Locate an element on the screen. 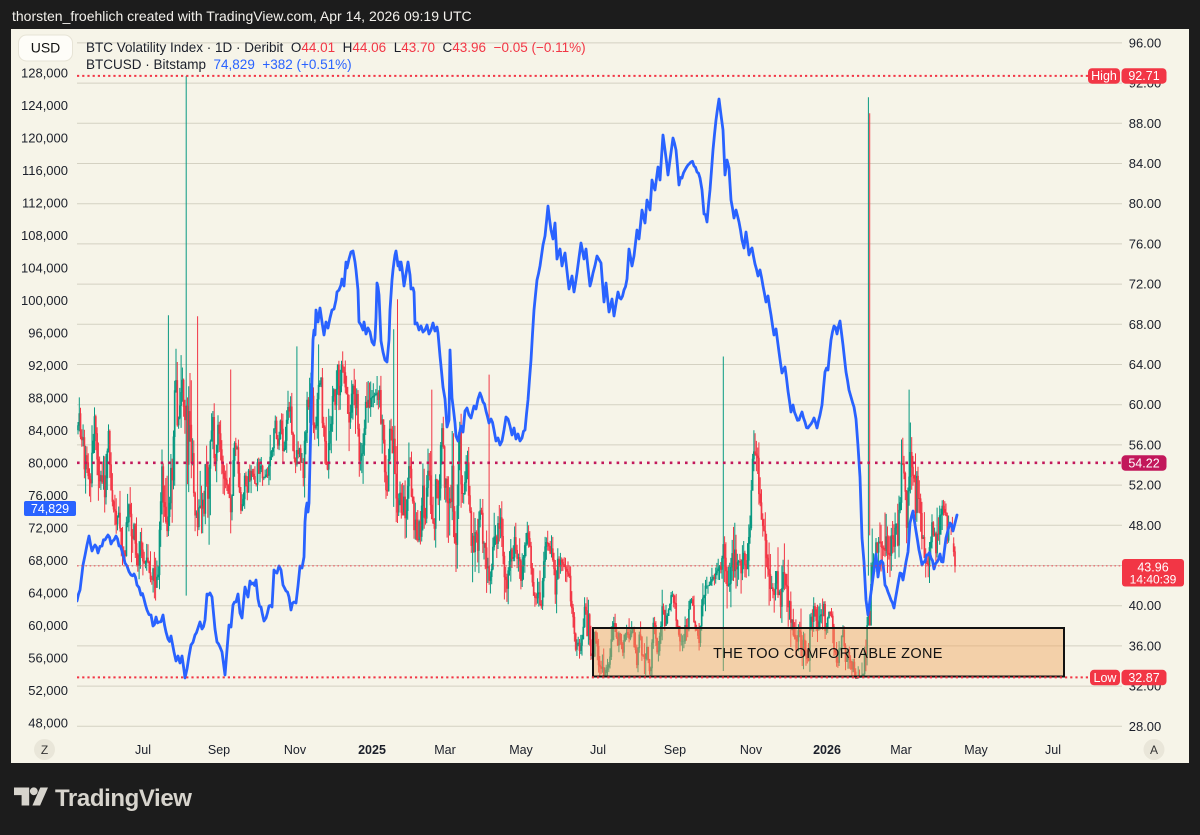 This screenshot has height=835, width=1200. svg-text: 36.00 is located at coordinates (1145, 645).